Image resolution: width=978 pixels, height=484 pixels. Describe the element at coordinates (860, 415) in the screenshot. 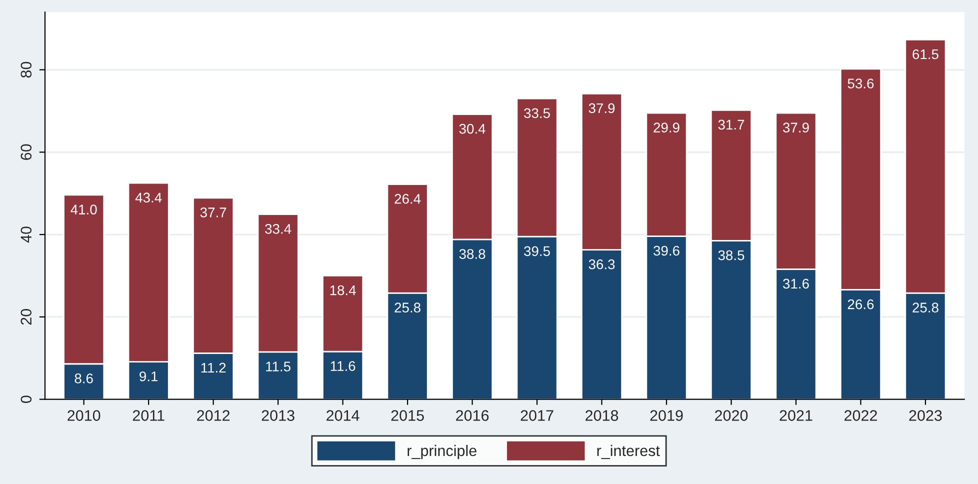

I see `x-tick-label: 2022` at that location.